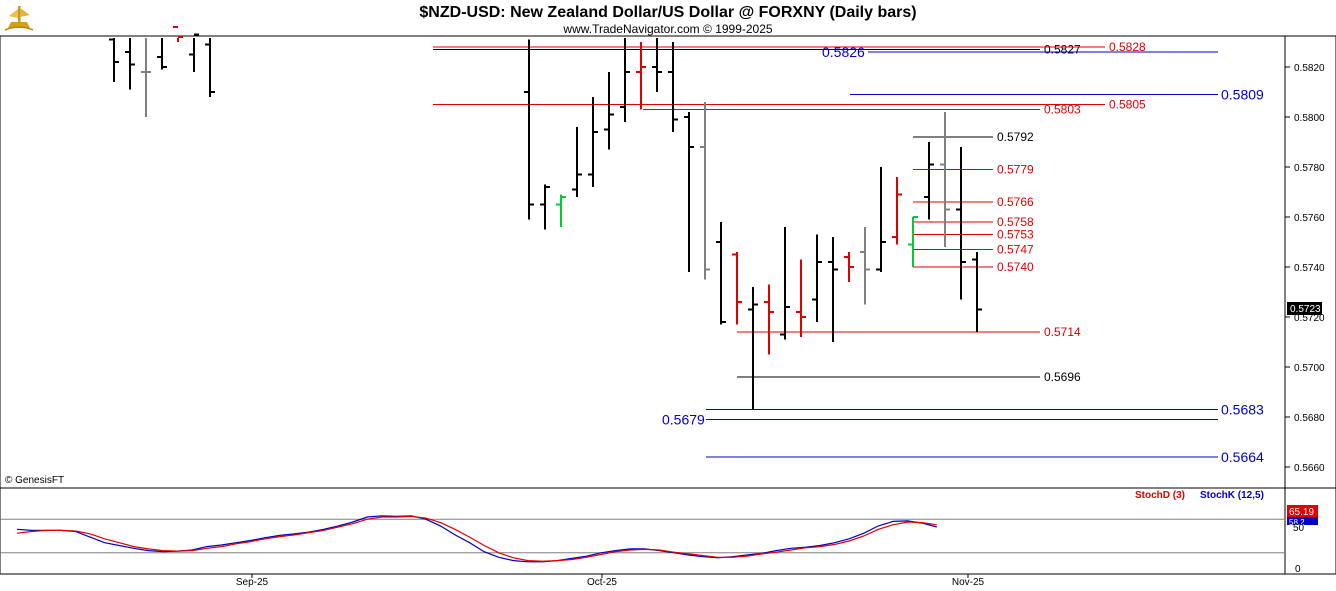 The image size is (1336, 591). Describe the element at coordinates (1297, 522) in the screenshot. I see `stoch-k-last: 58.2` at that location.